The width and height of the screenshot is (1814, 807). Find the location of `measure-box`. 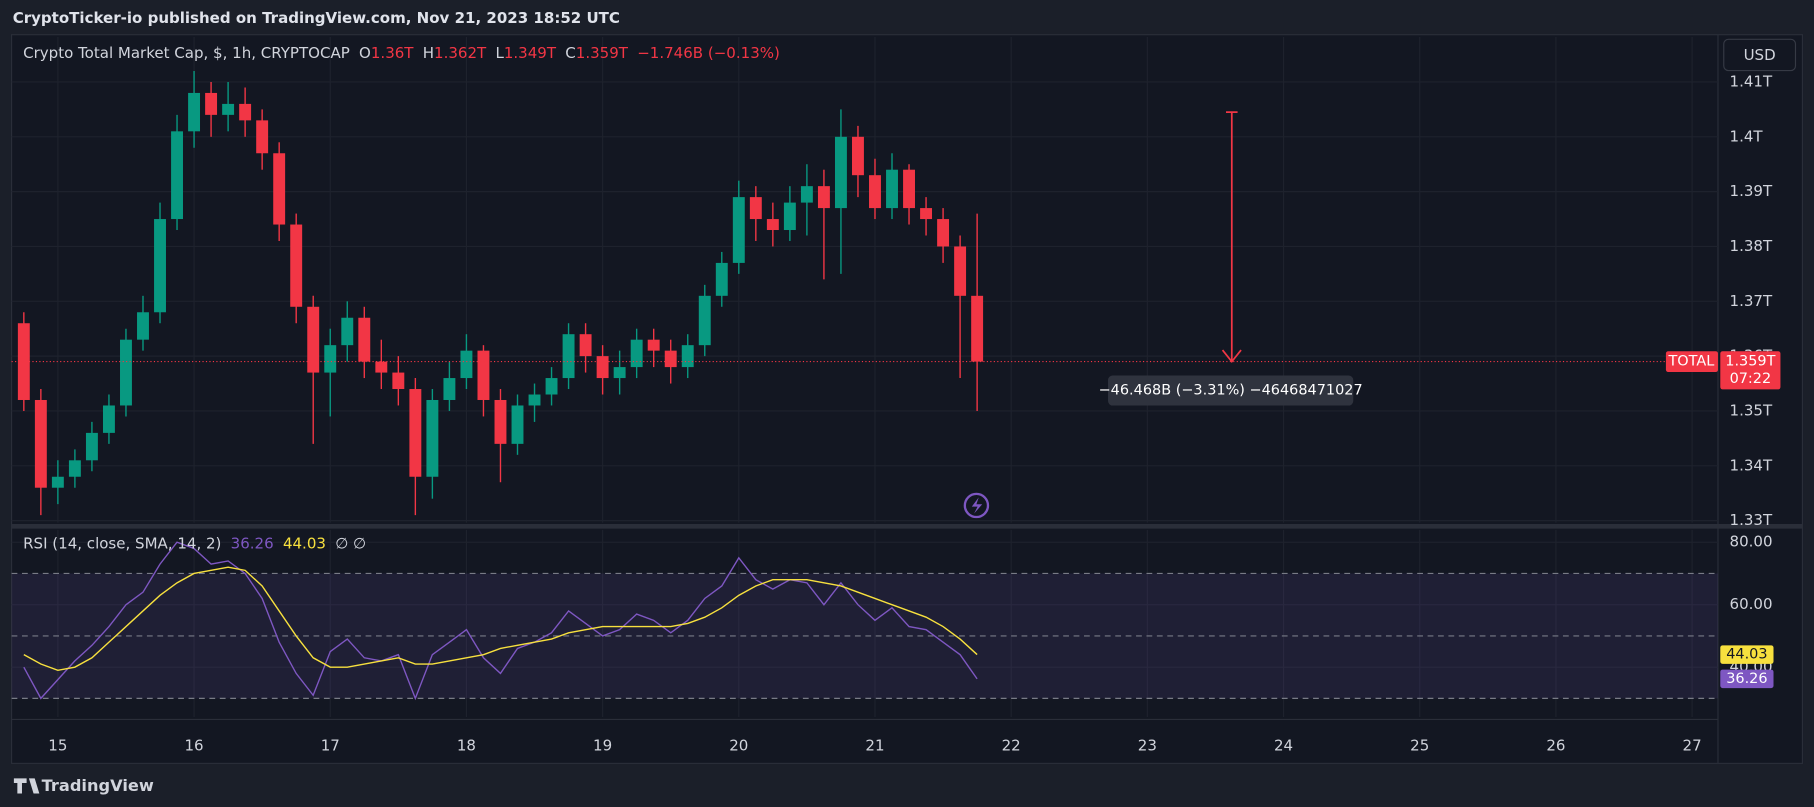

measure-box is located at coordinates (1231, 390).